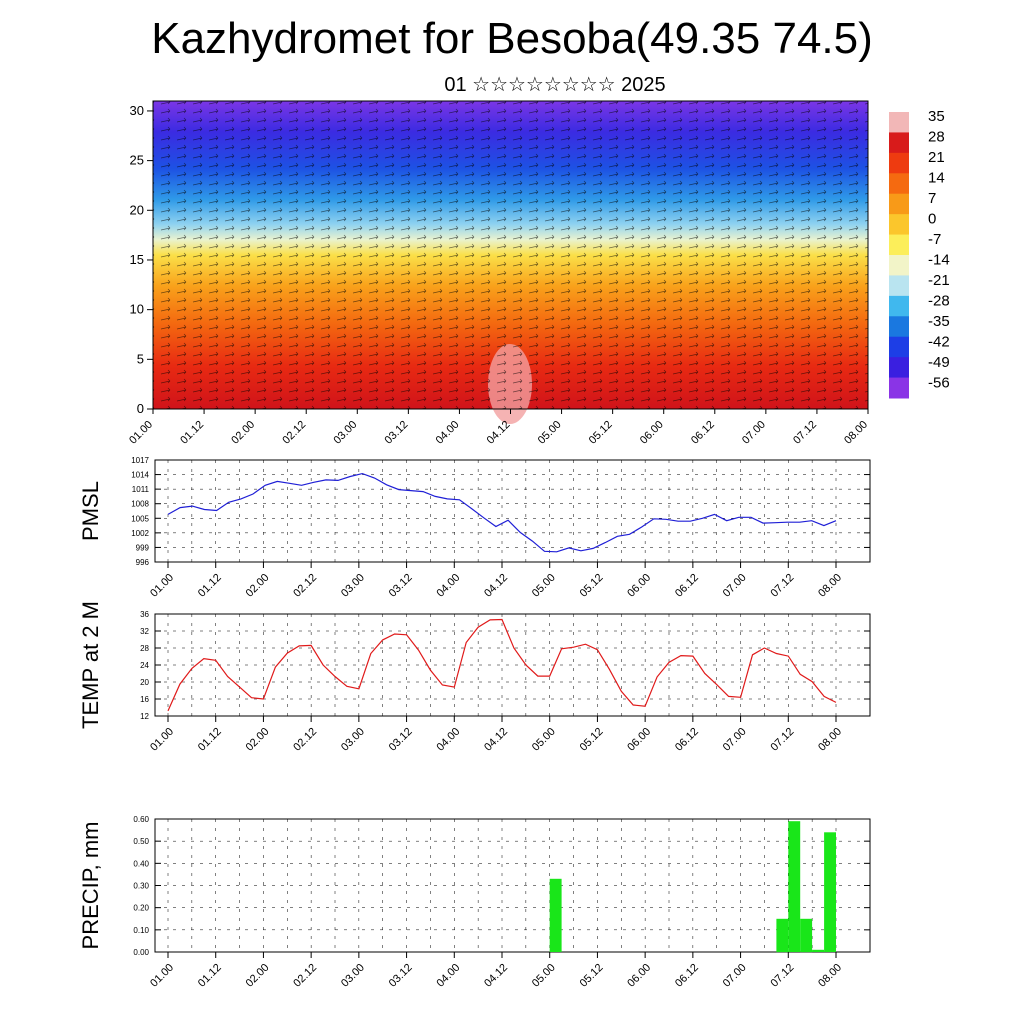  I want to click on y-tick-label: 0, so click(140, 408).